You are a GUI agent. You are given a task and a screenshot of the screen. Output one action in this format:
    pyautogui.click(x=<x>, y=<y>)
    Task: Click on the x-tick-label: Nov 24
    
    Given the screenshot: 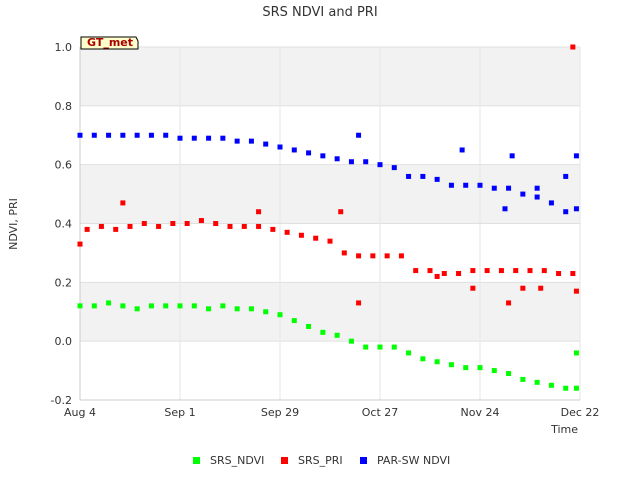 What is the action you would take?
    pyautogui.click(x=480, y=412)
    